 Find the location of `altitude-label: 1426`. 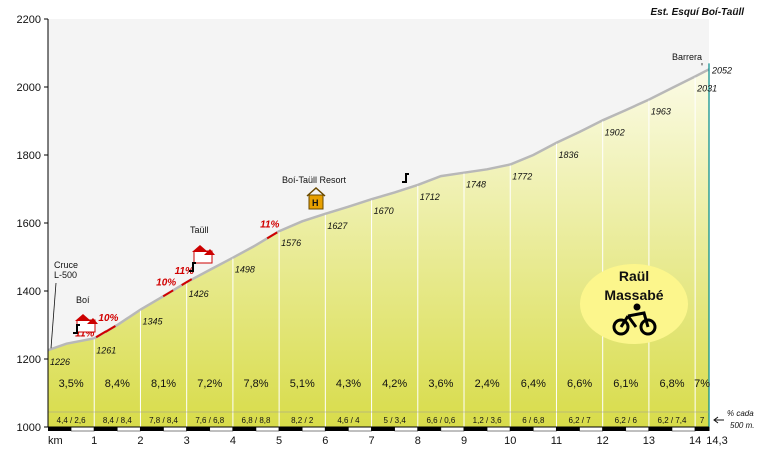

altitude-label: 1426 is located at coordinates (199, 294).